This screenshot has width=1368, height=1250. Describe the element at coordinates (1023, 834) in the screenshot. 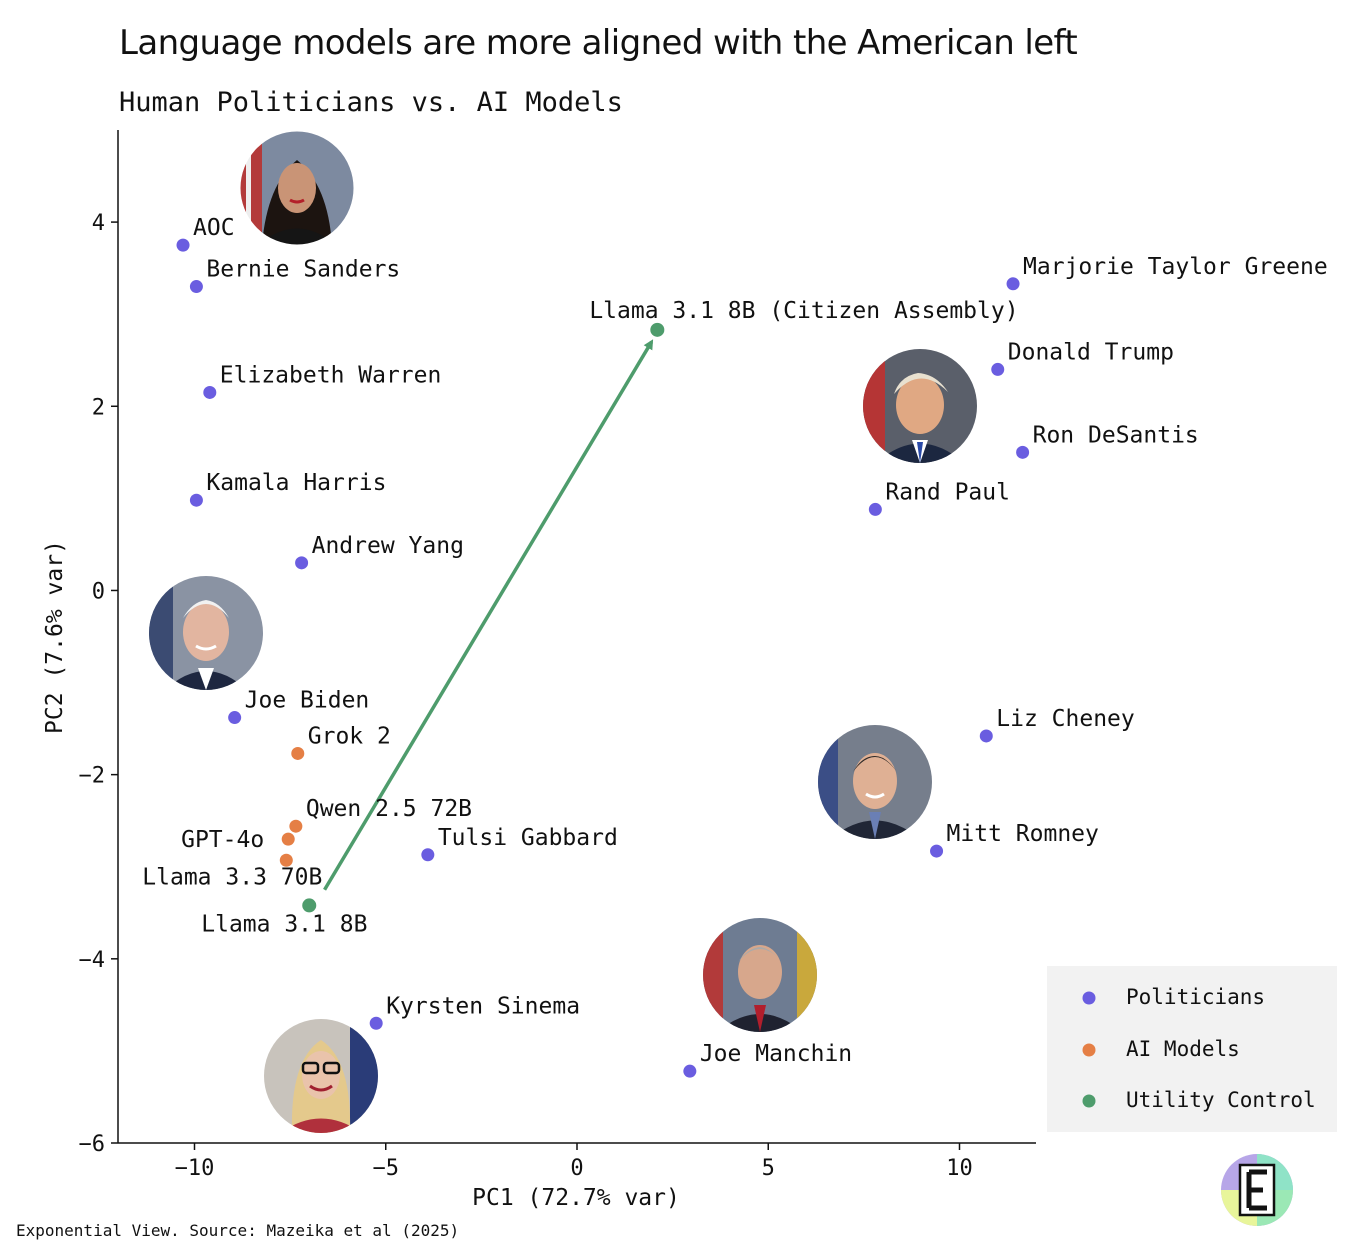

I see `label-mitt-romney: Mitt Romney` at that location.